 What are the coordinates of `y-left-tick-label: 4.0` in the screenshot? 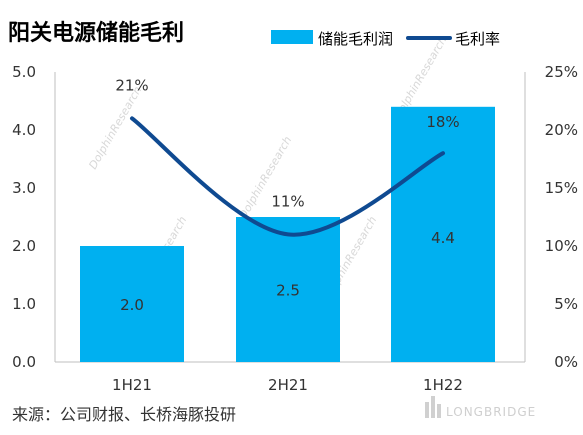 It's located at (24, 130).